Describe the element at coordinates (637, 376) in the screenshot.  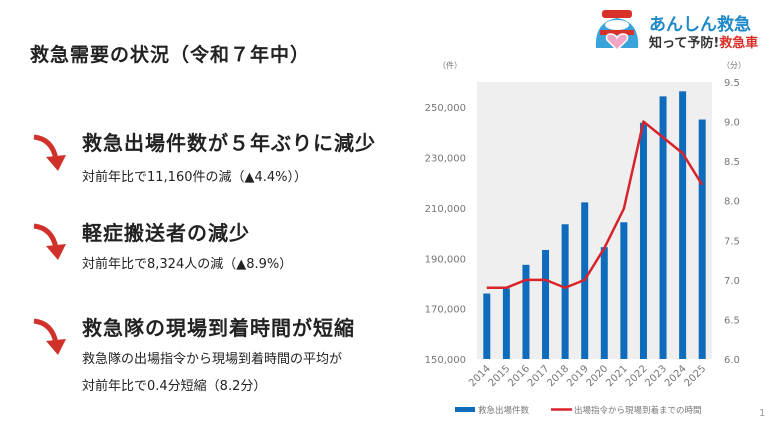
I see `x-axis-tick-label: 2022` at that location.